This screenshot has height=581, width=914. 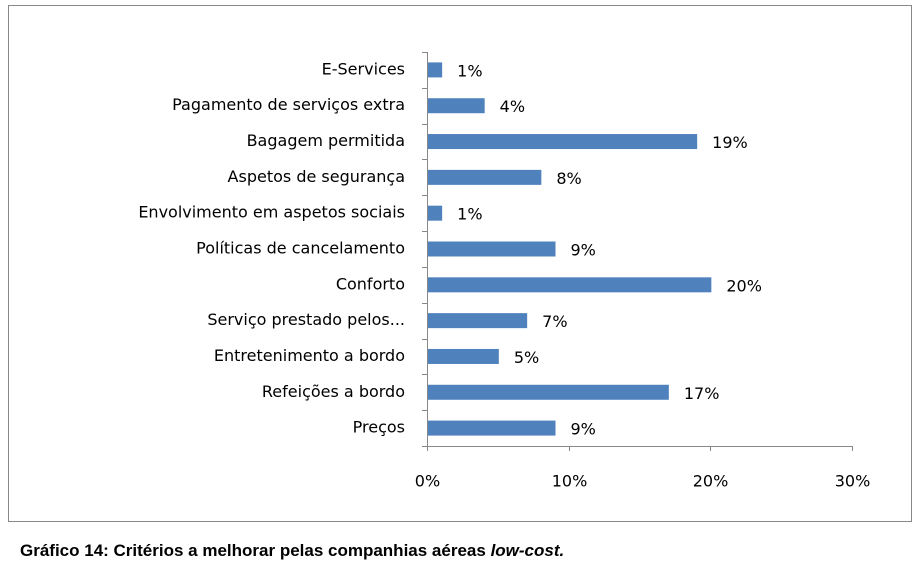 What do you see at coordinates (370, 283) in the screenshot?
I see `y-tick-label: Conforto` at bounding box center [370, 283].